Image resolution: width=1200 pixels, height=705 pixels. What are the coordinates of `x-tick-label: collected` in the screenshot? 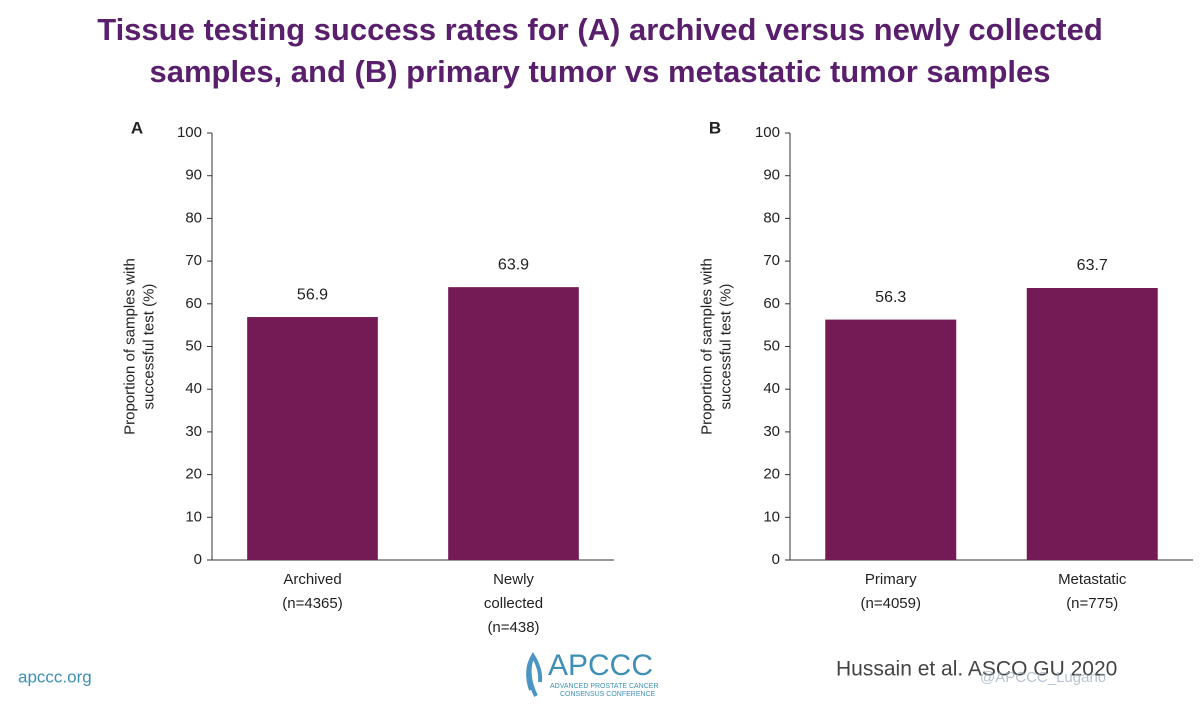 It's located at (513, 603).